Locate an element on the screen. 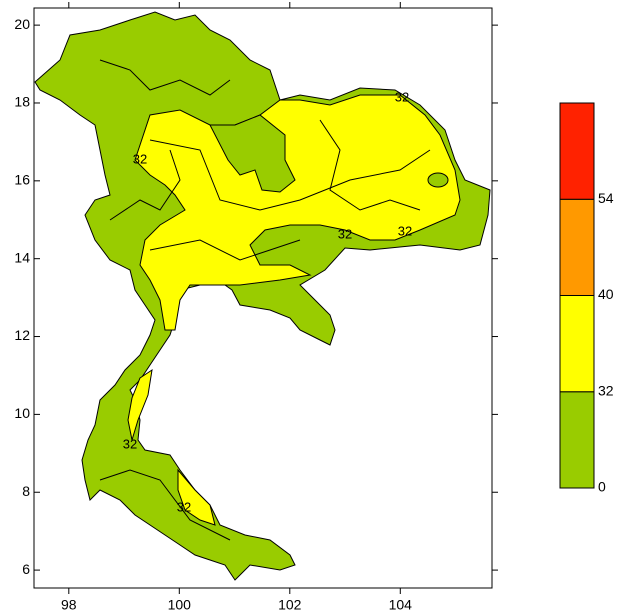  colorbar-label: 54 is located at coordinates (606, 198).